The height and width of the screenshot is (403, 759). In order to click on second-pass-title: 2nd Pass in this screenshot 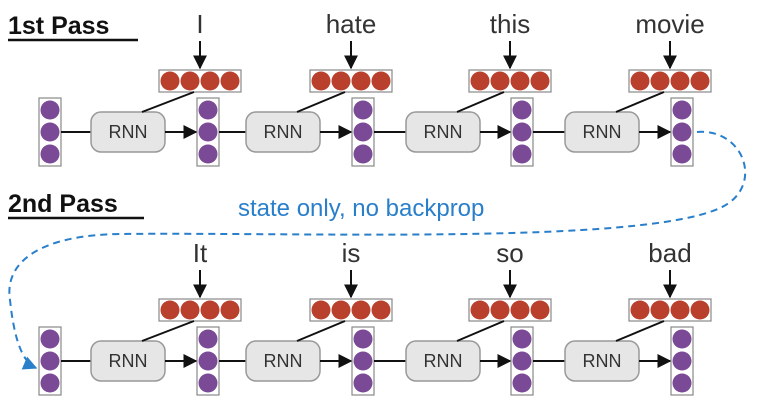, I will do `click(63, 204)`.